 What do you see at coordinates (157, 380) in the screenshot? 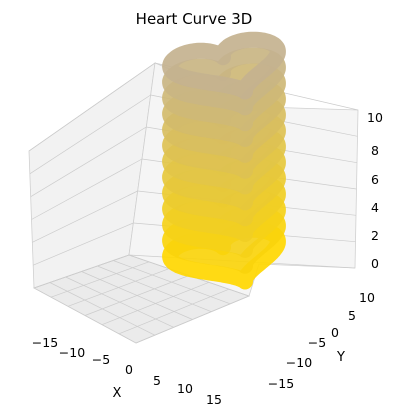
I see `x-tick-label: 5` at bounding box center [157, 380].